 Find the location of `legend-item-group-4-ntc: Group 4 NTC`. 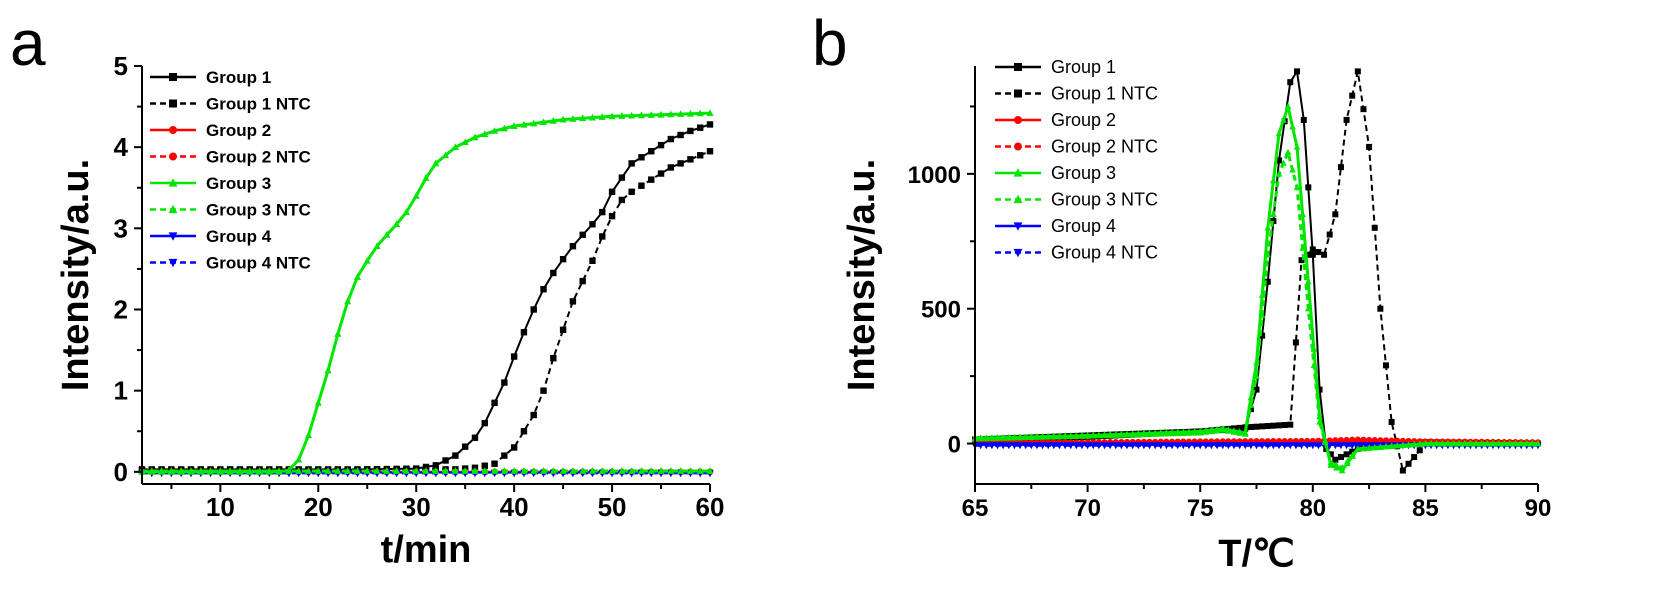

legend-item-group-4-ntc: Group 4 NTC is located at coordinates (230, 263).